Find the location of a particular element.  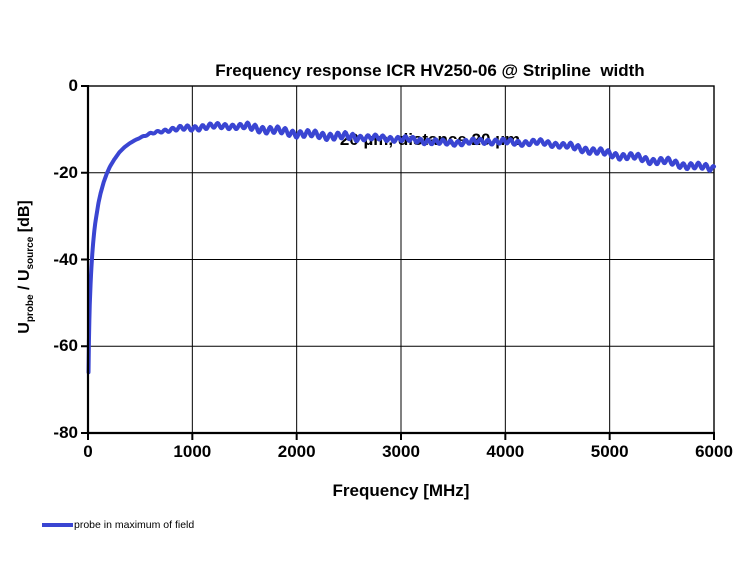

legend: probe in maximum of field is located at coordinates (118, 525).